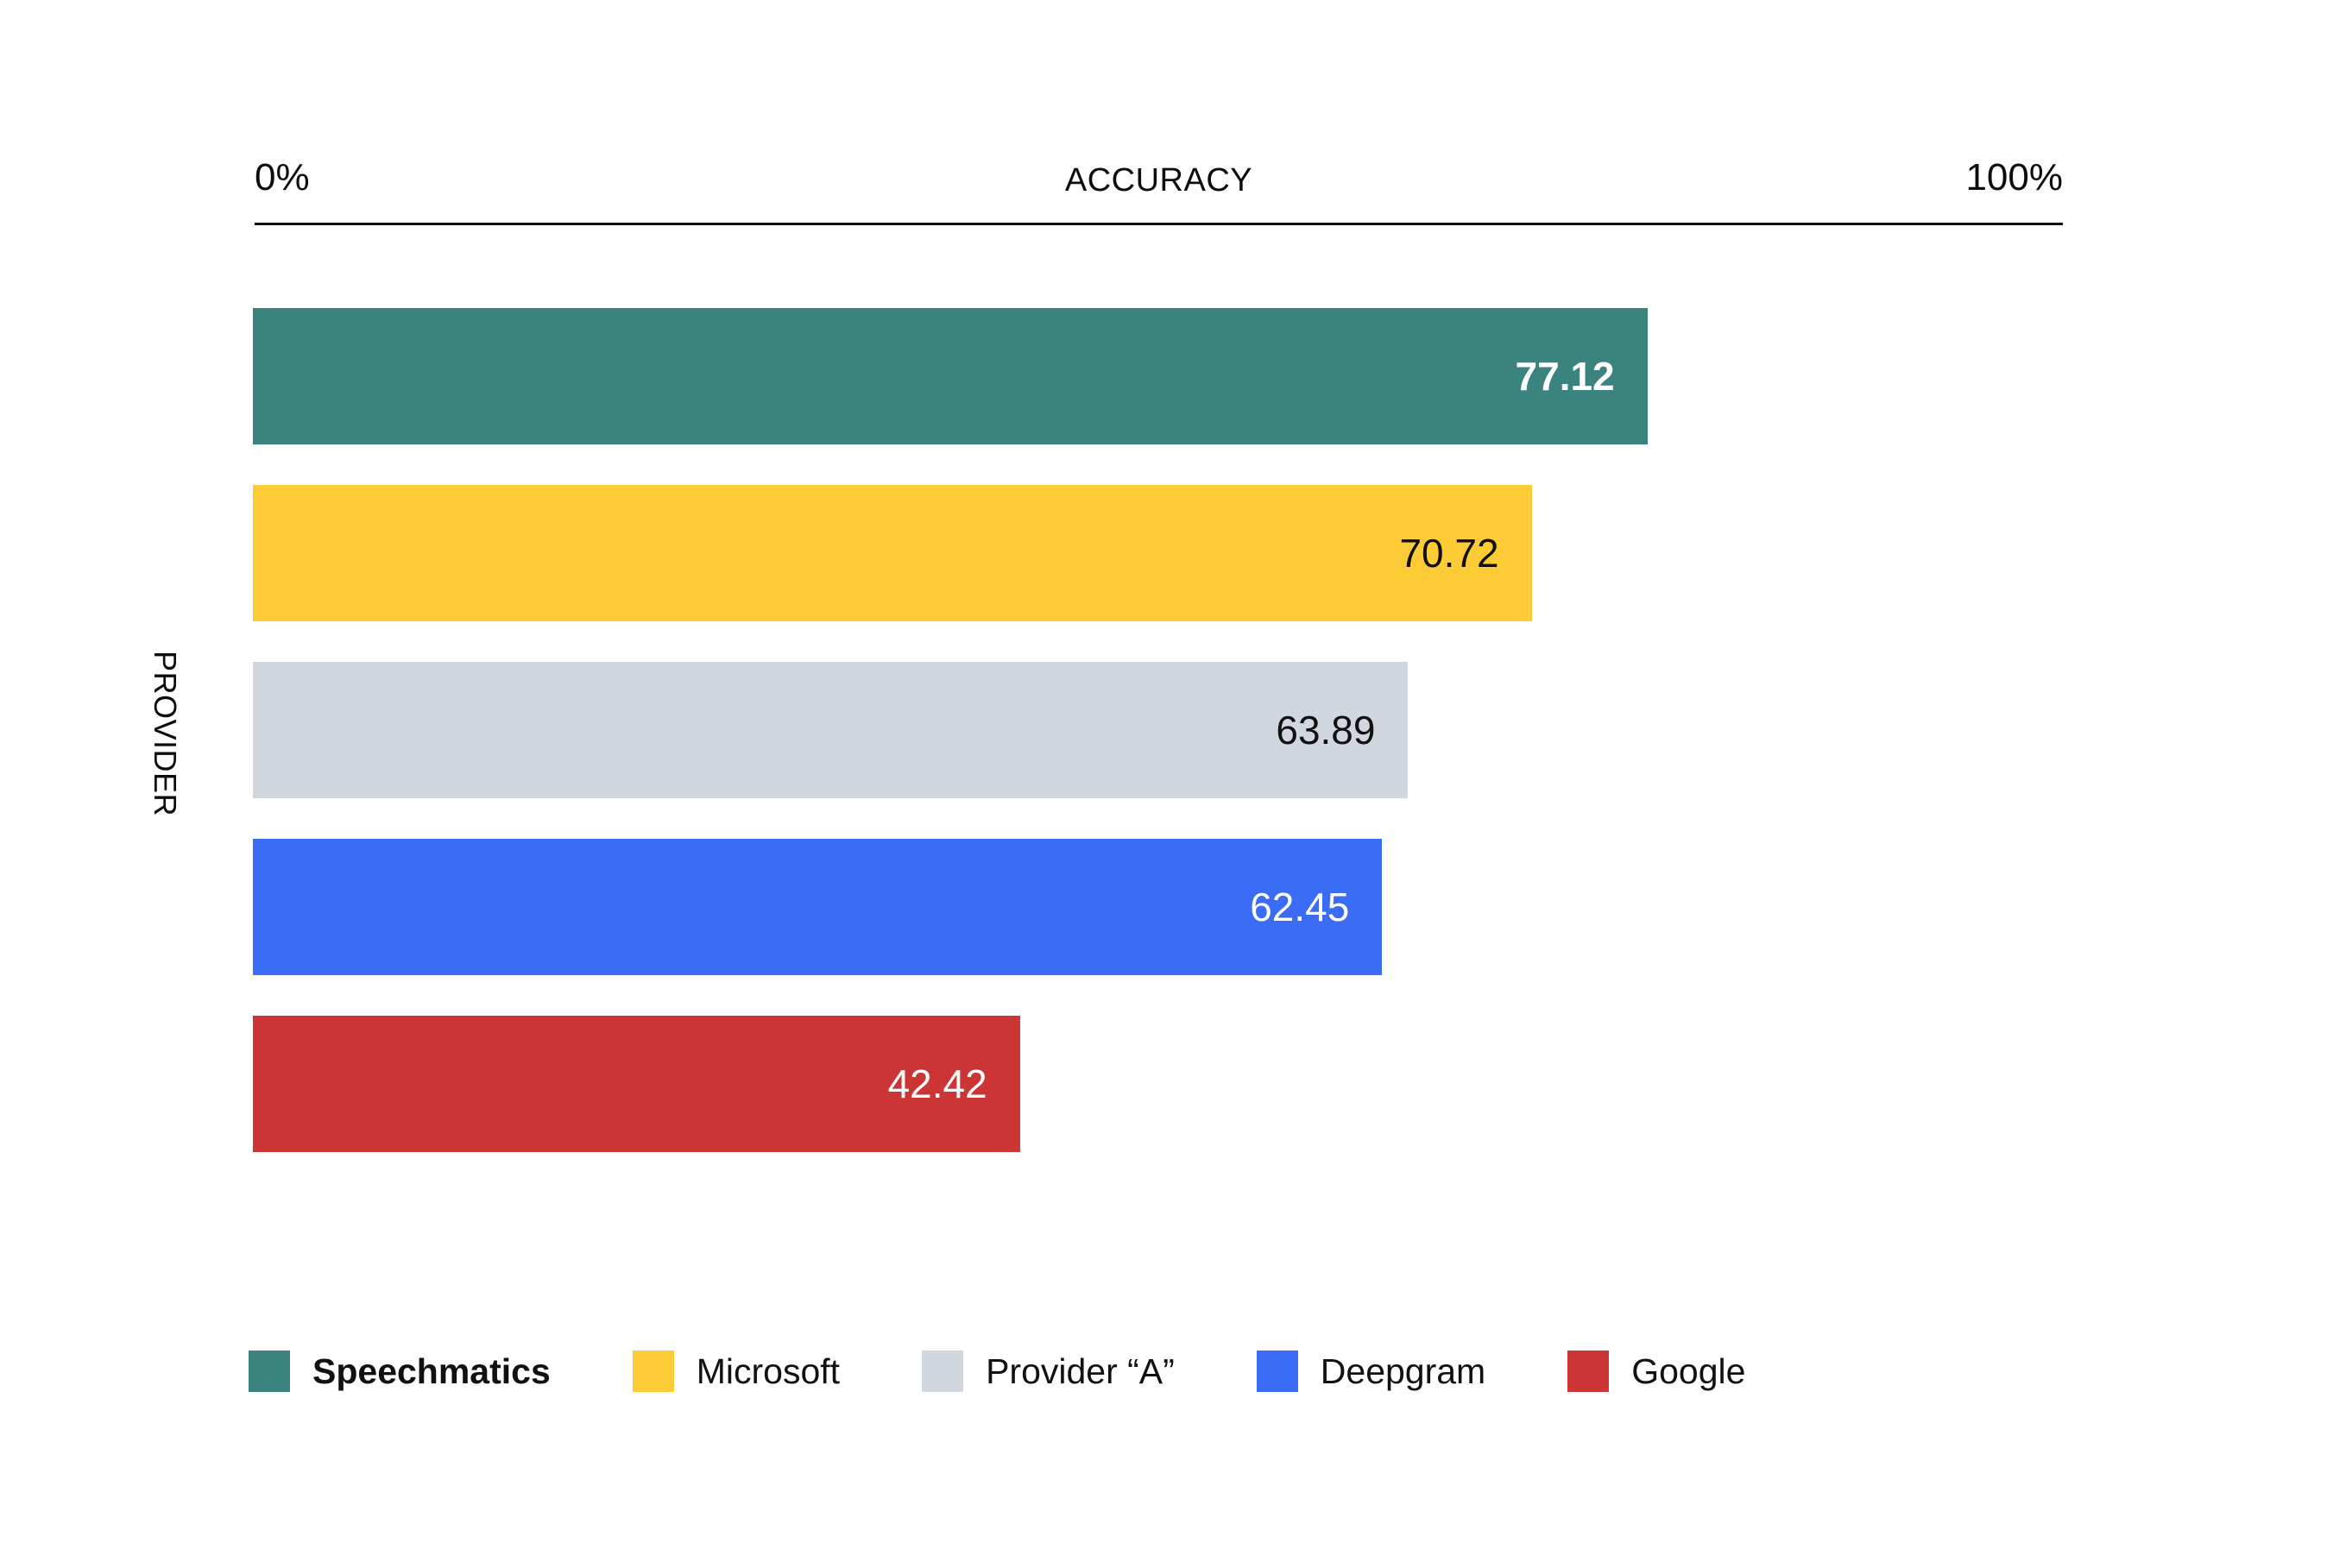  I want to click on legend-swatch-provider-a, so click(943, 1372).